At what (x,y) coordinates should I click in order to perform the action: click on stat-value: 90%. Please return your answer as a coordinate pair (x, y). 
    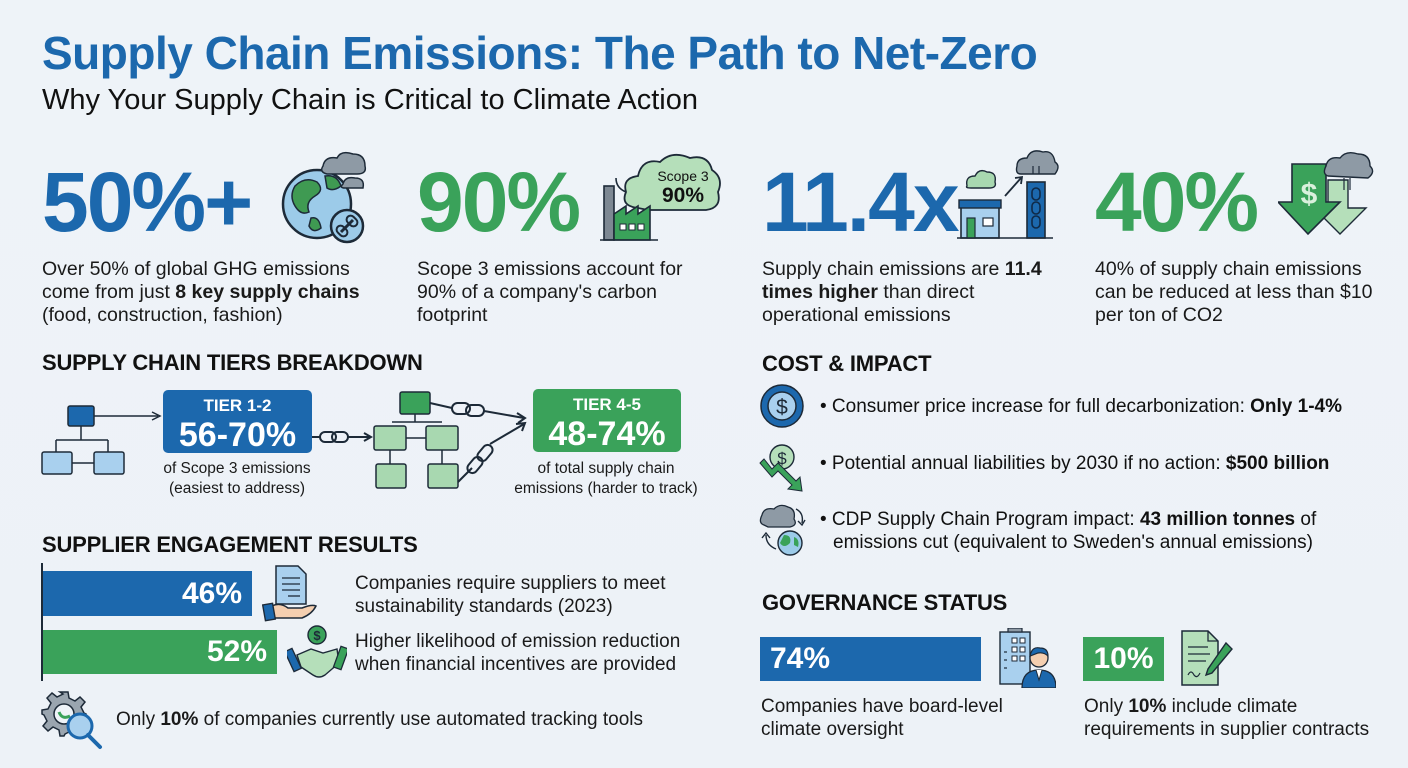
    Looking at the image, I should click on (499, 202).